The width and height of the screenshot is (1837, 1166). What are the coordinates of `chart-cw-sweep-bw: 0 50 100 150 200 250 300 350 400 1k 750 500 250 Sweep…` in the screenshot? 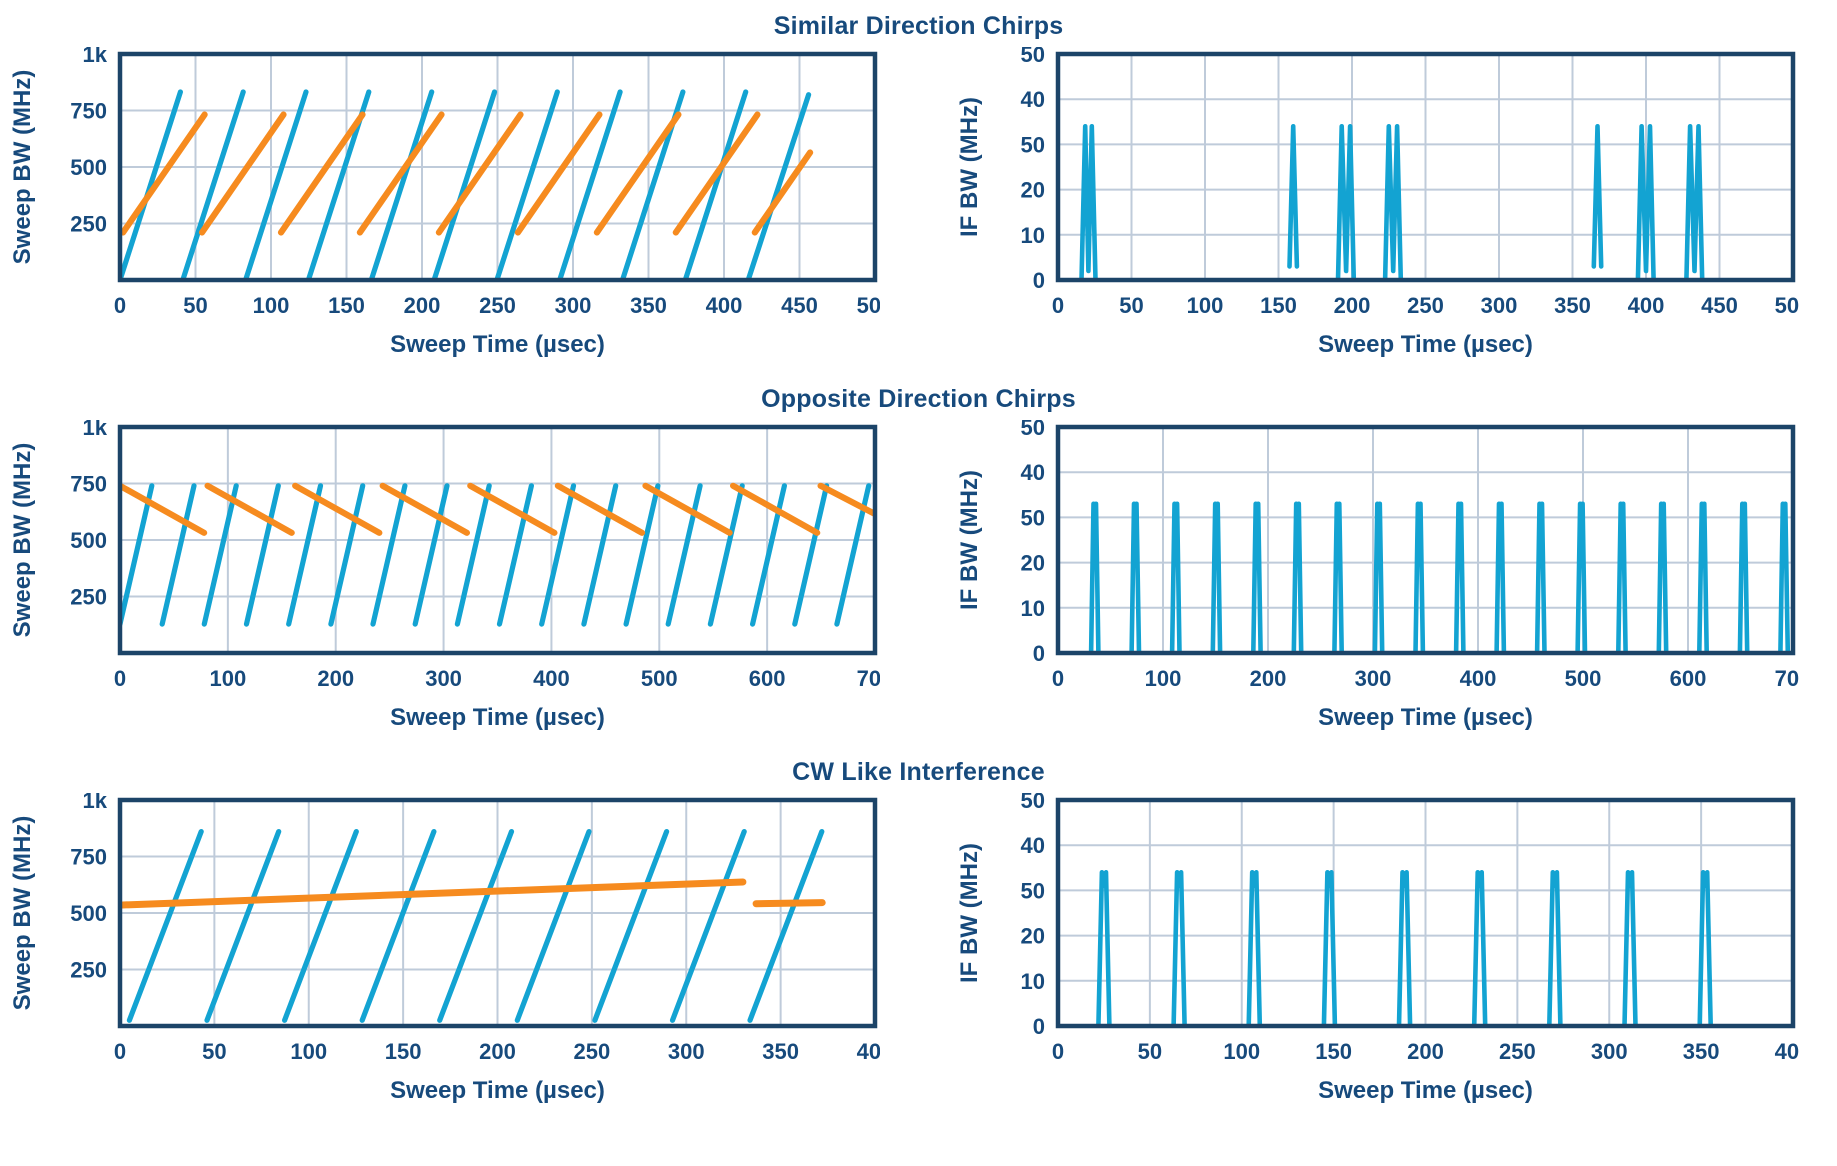 It's located at (440, 953).